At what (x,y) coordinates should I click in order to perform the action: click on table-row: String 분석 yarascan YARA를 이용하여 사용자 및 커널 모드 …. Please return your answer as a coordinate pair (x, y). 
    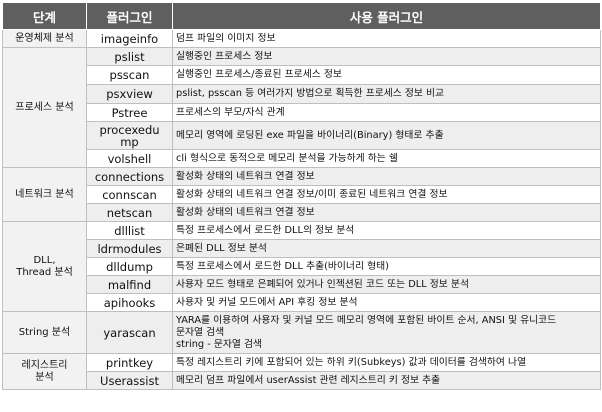
    Looking at the image, I should click on (301, 332).